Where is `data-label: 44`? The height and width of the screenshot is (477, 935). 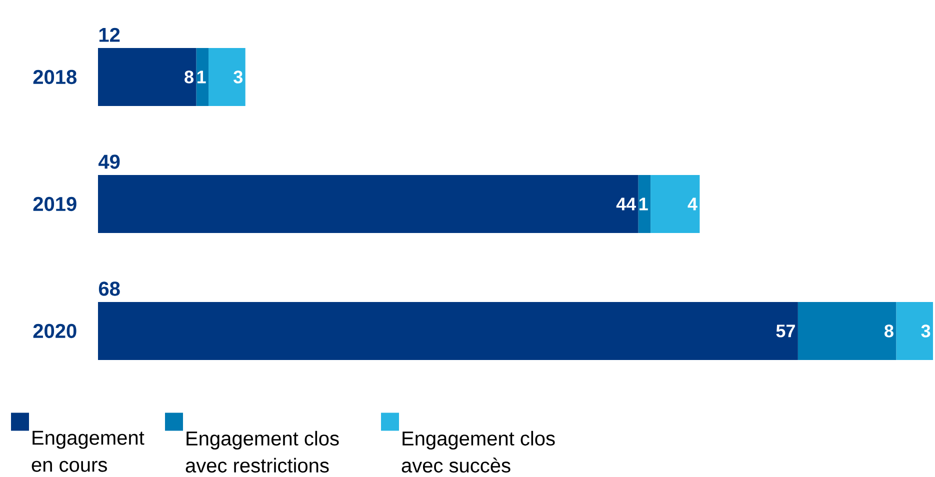 data-label: 44 is located at coordinates (626, 204).